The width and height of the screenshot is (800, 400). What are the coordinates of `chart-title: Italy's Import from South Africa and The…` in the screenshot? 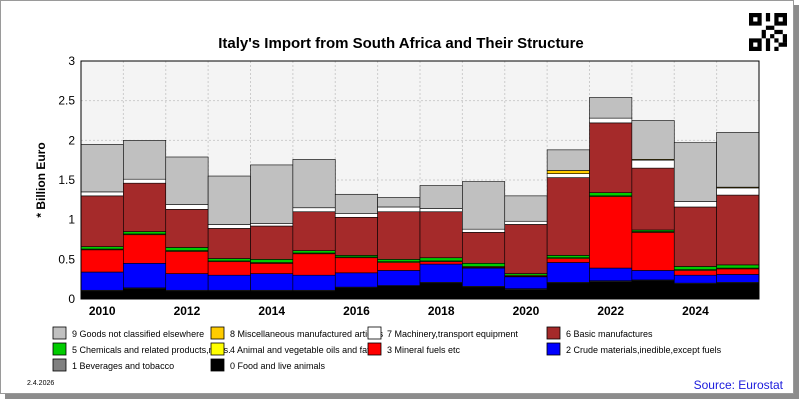 It's located at (401, 43).